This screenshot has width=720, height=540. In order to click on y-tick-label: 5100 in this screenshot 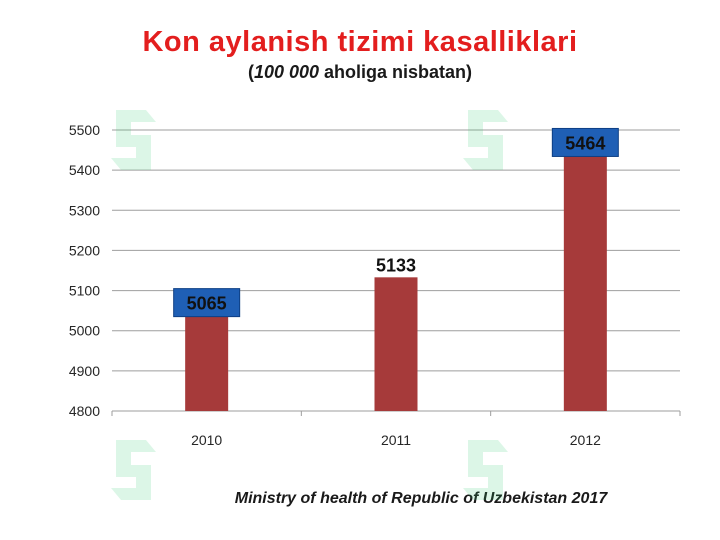, I will do `click(84, 291)`.